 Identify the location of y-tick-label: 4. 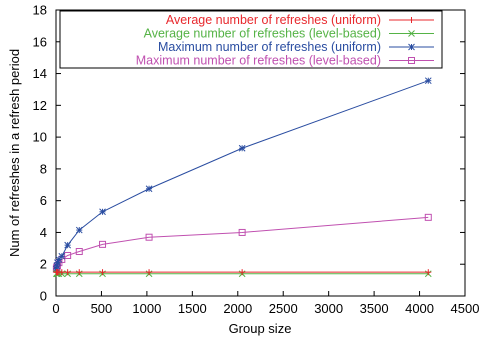
(43, 232).